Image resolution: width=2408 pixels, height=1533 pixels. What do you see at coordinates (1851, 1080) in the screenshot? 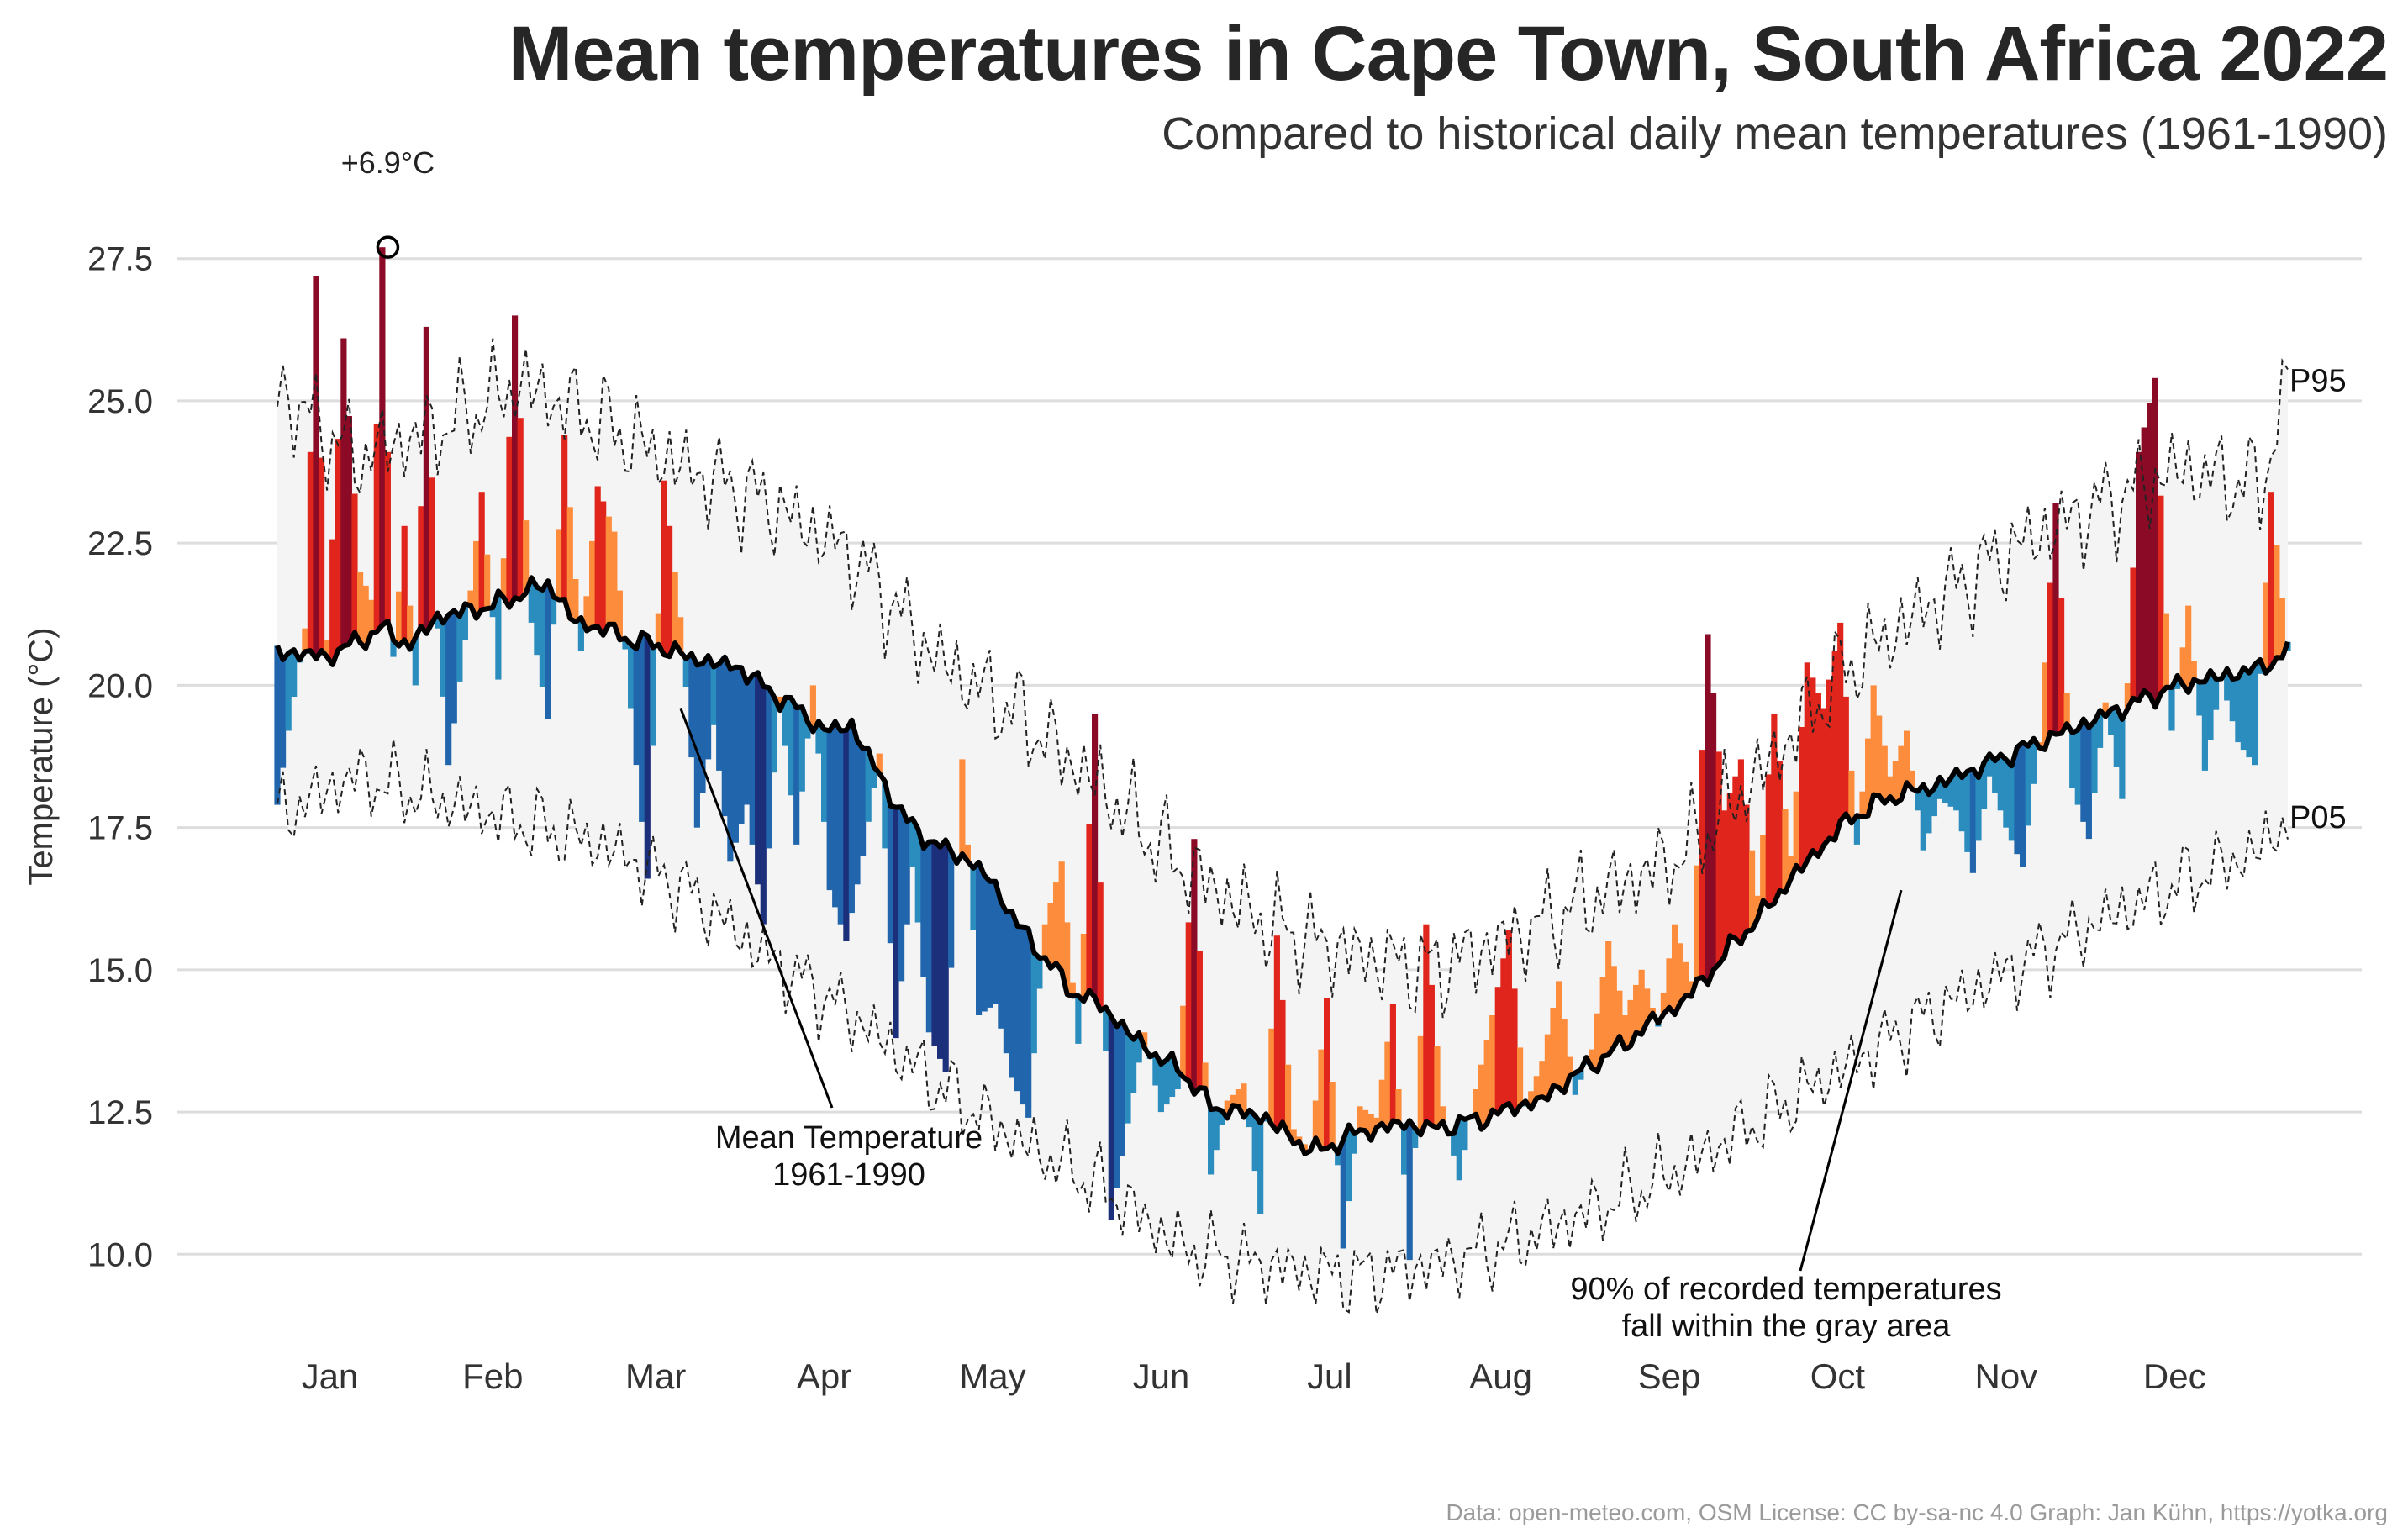
I see `band-callout-line` at bounding box center [1851, 1080].